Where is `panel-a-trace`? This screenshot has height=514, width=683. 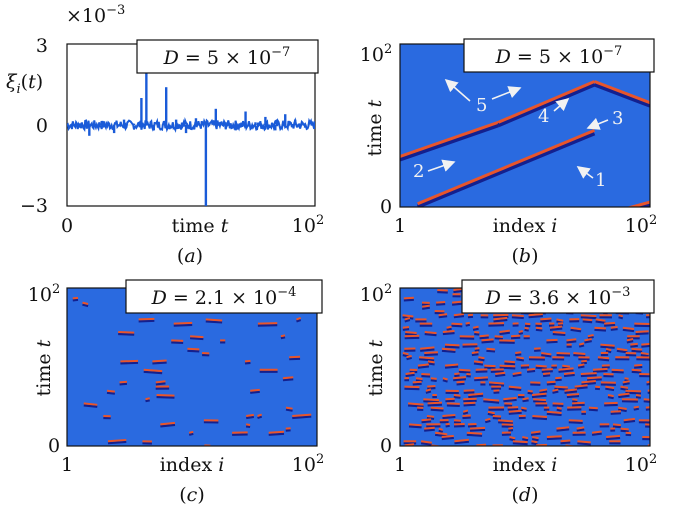 panel-a-trace is located at coordinates (191, 125).